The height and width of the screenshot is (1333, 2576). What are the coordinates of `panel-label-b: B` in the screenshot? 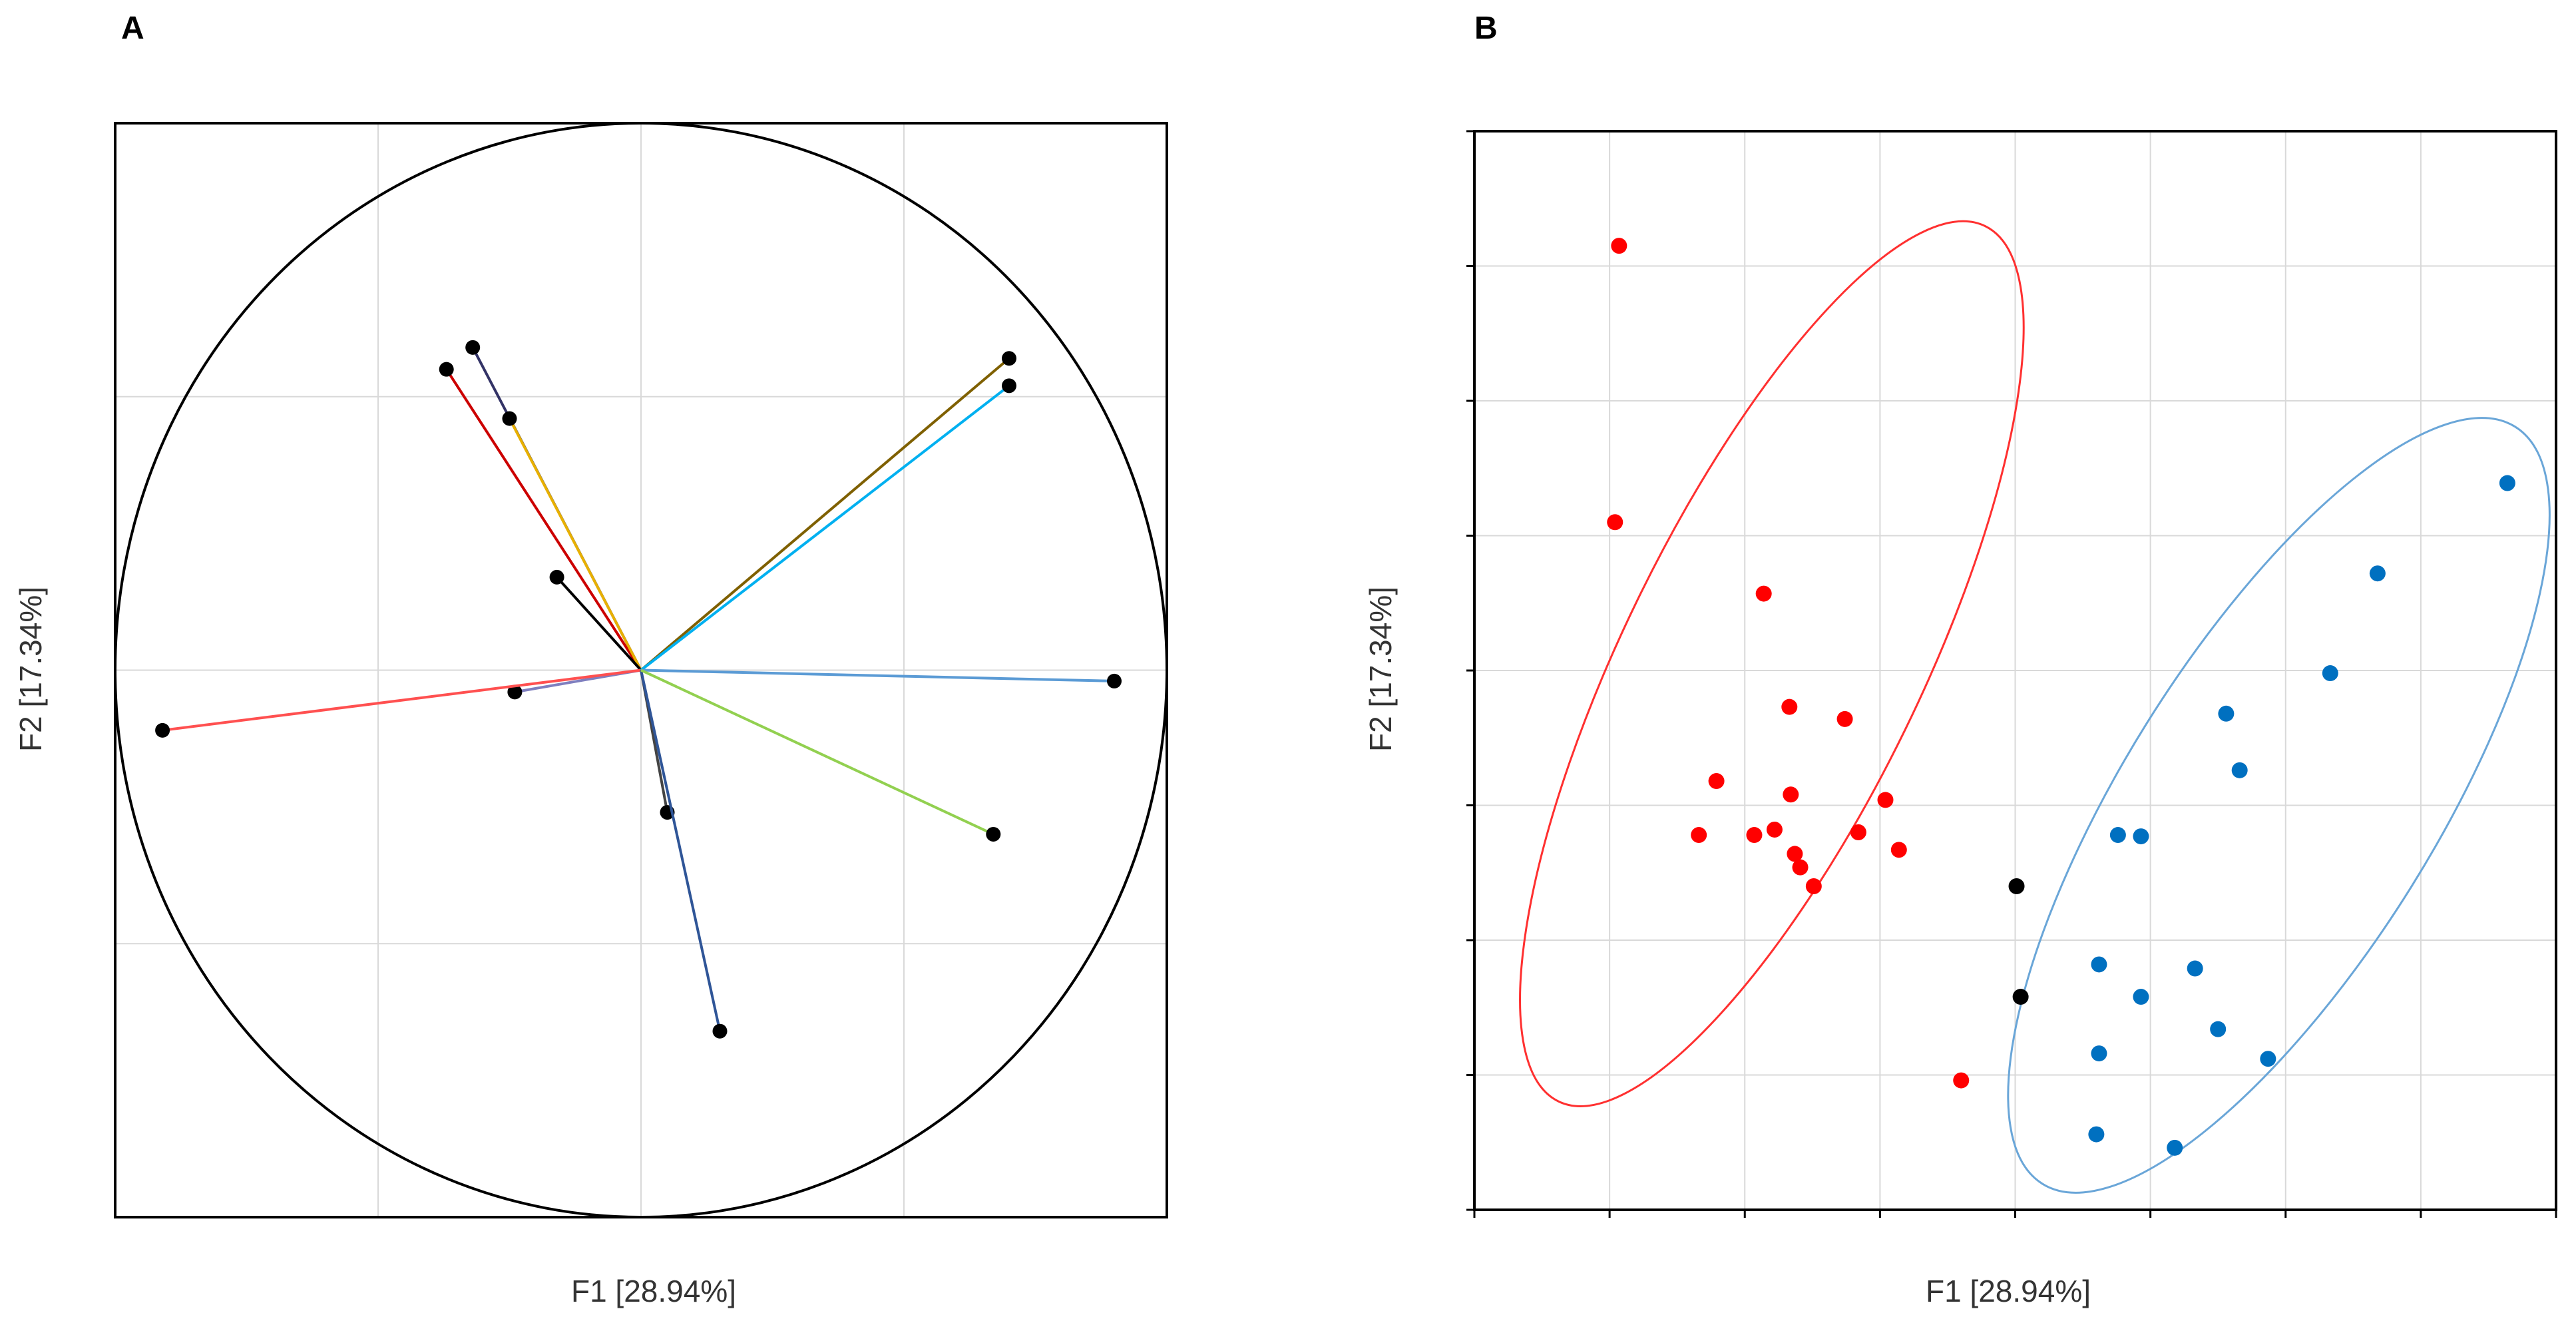 It's located at (1486, 28).